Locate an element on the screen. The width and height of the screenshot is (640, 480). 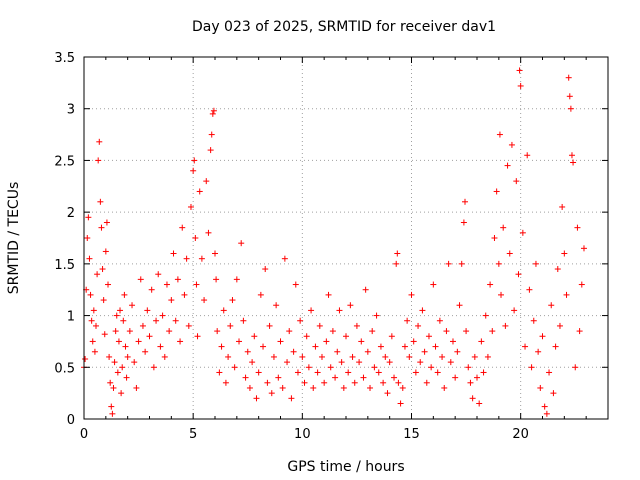
x-tick-labels: 0 5 10 15 20 is located at coordinates (304, 434).